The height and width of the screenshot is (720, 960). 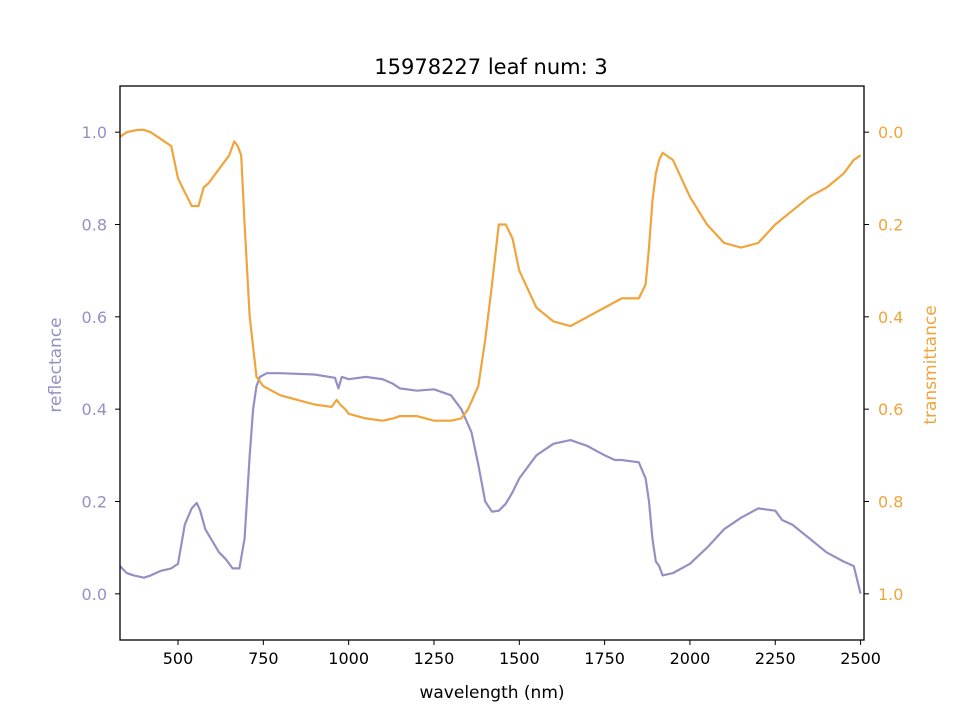 What do you see at coordinates (56, 364) in the screenshot?
I see `left-y-axis-label: reflectance` at bounding box center [56, 364].